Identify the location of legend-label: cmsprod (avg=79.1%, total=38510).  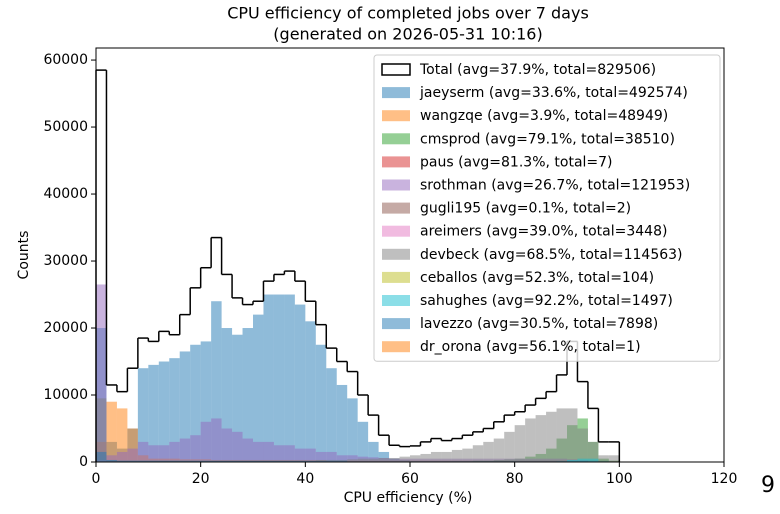
(547, 139).